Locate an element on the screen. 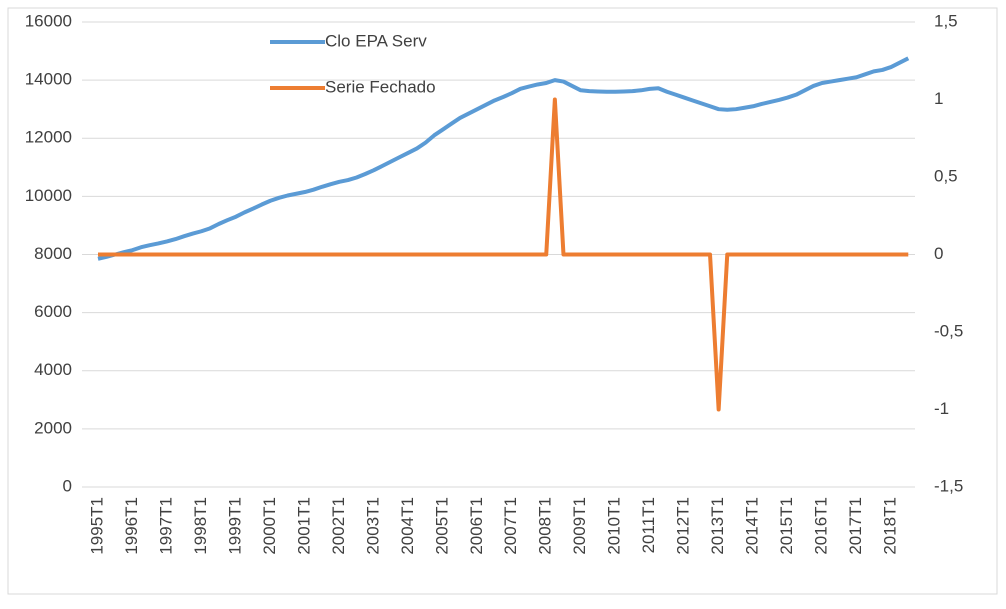 The image size is (1006, 609). y2-tick-label: -1 is located at coordinates (941, 408).